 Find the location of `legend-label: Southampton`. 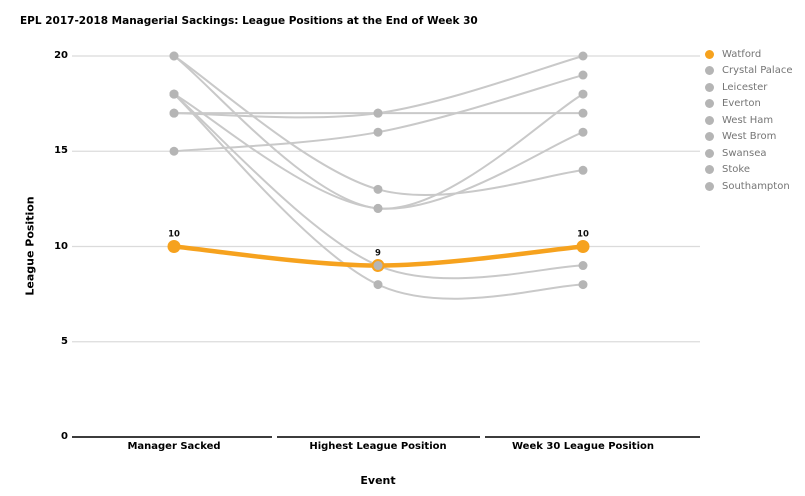

legend-label: Southampton is located at coordinates (756, 186).